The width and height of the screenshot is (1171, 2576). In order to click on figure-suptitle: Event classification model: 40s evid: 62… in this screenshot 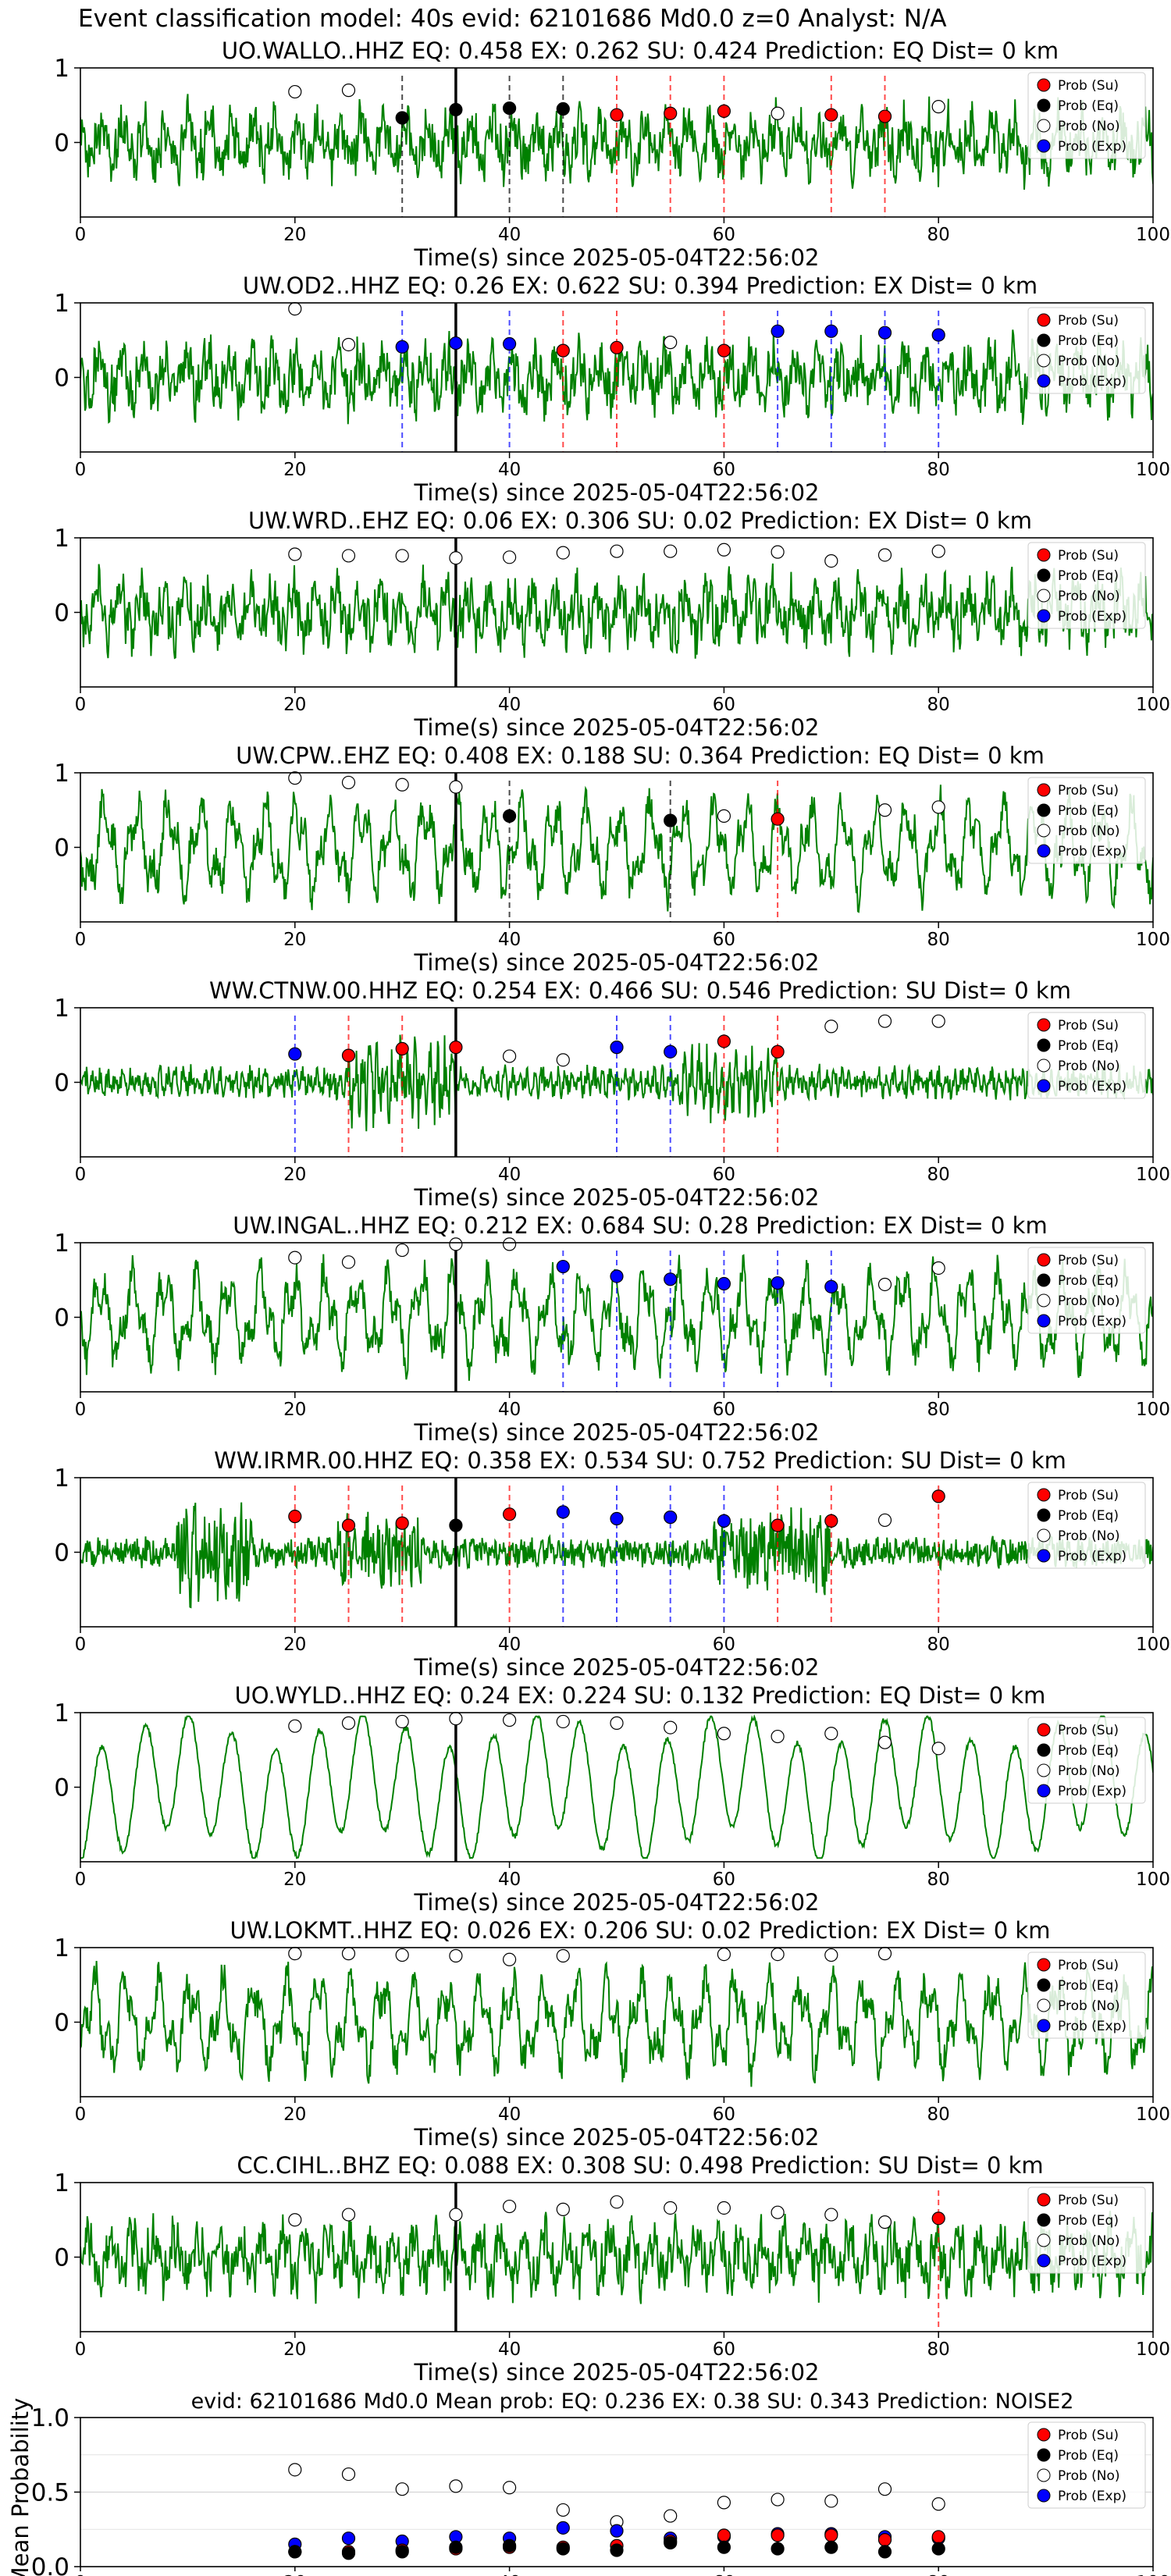, I will do `click(512, 19)`.